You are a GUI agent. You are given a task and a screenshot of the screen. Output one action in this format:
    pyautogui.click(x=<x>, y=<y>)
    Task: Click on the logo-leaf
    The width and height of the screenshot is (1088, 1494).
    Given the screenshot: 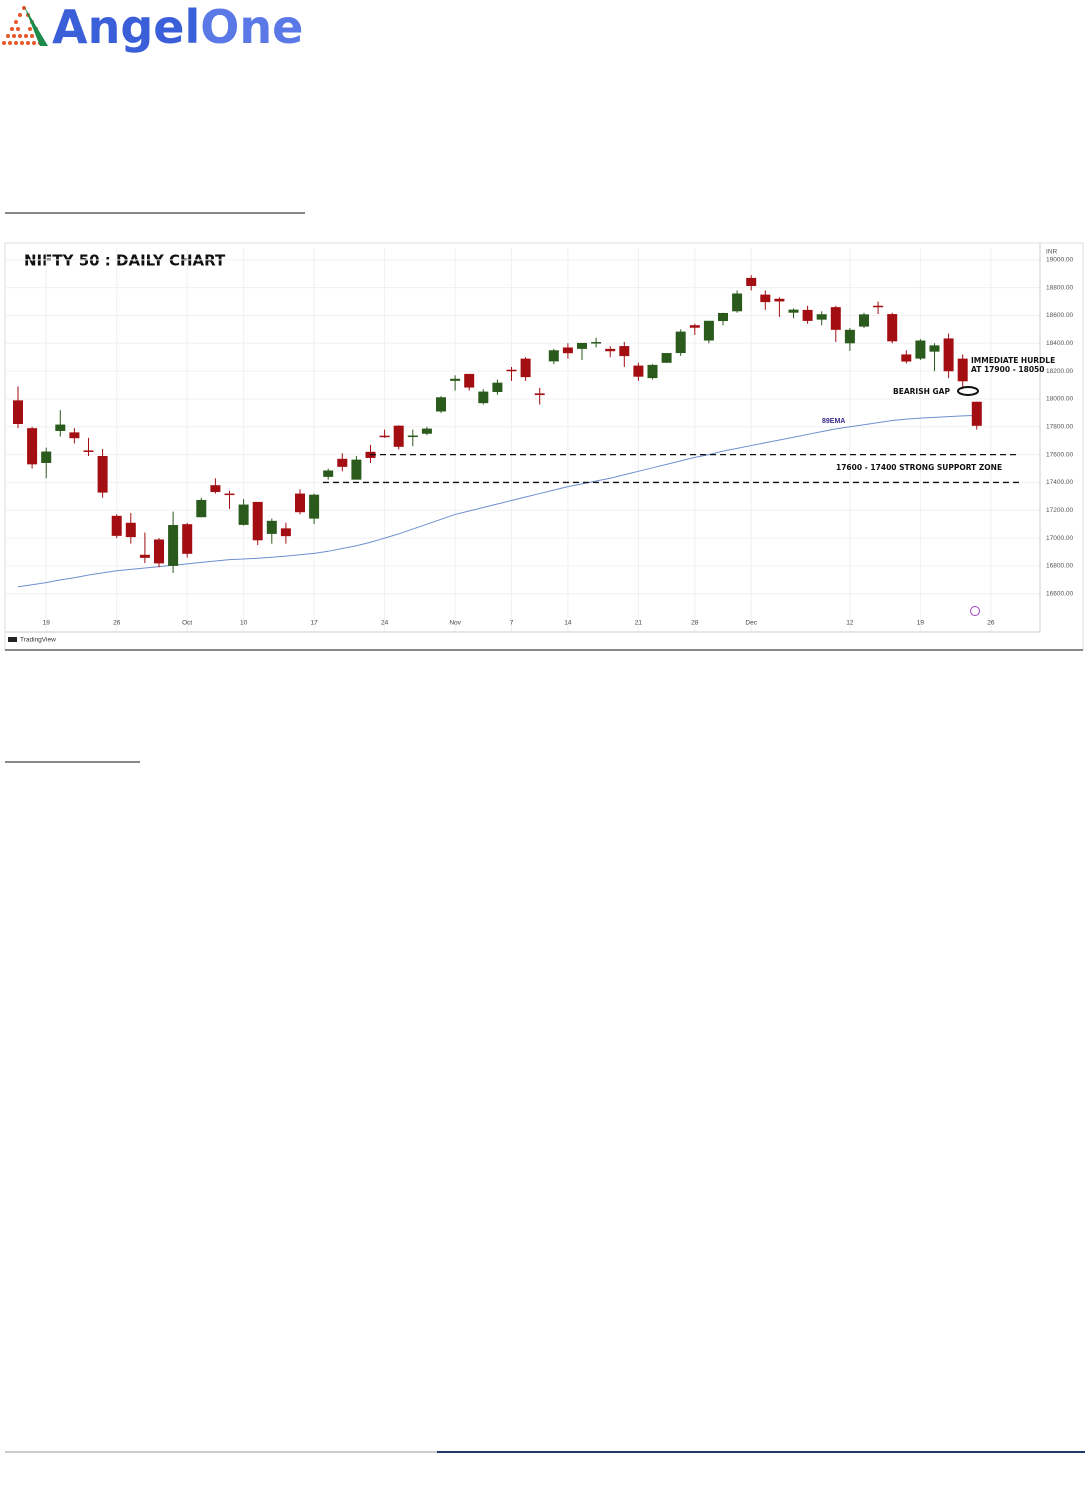 What is the action you would take?
    pyautogui.click(x=36, y=26)
    